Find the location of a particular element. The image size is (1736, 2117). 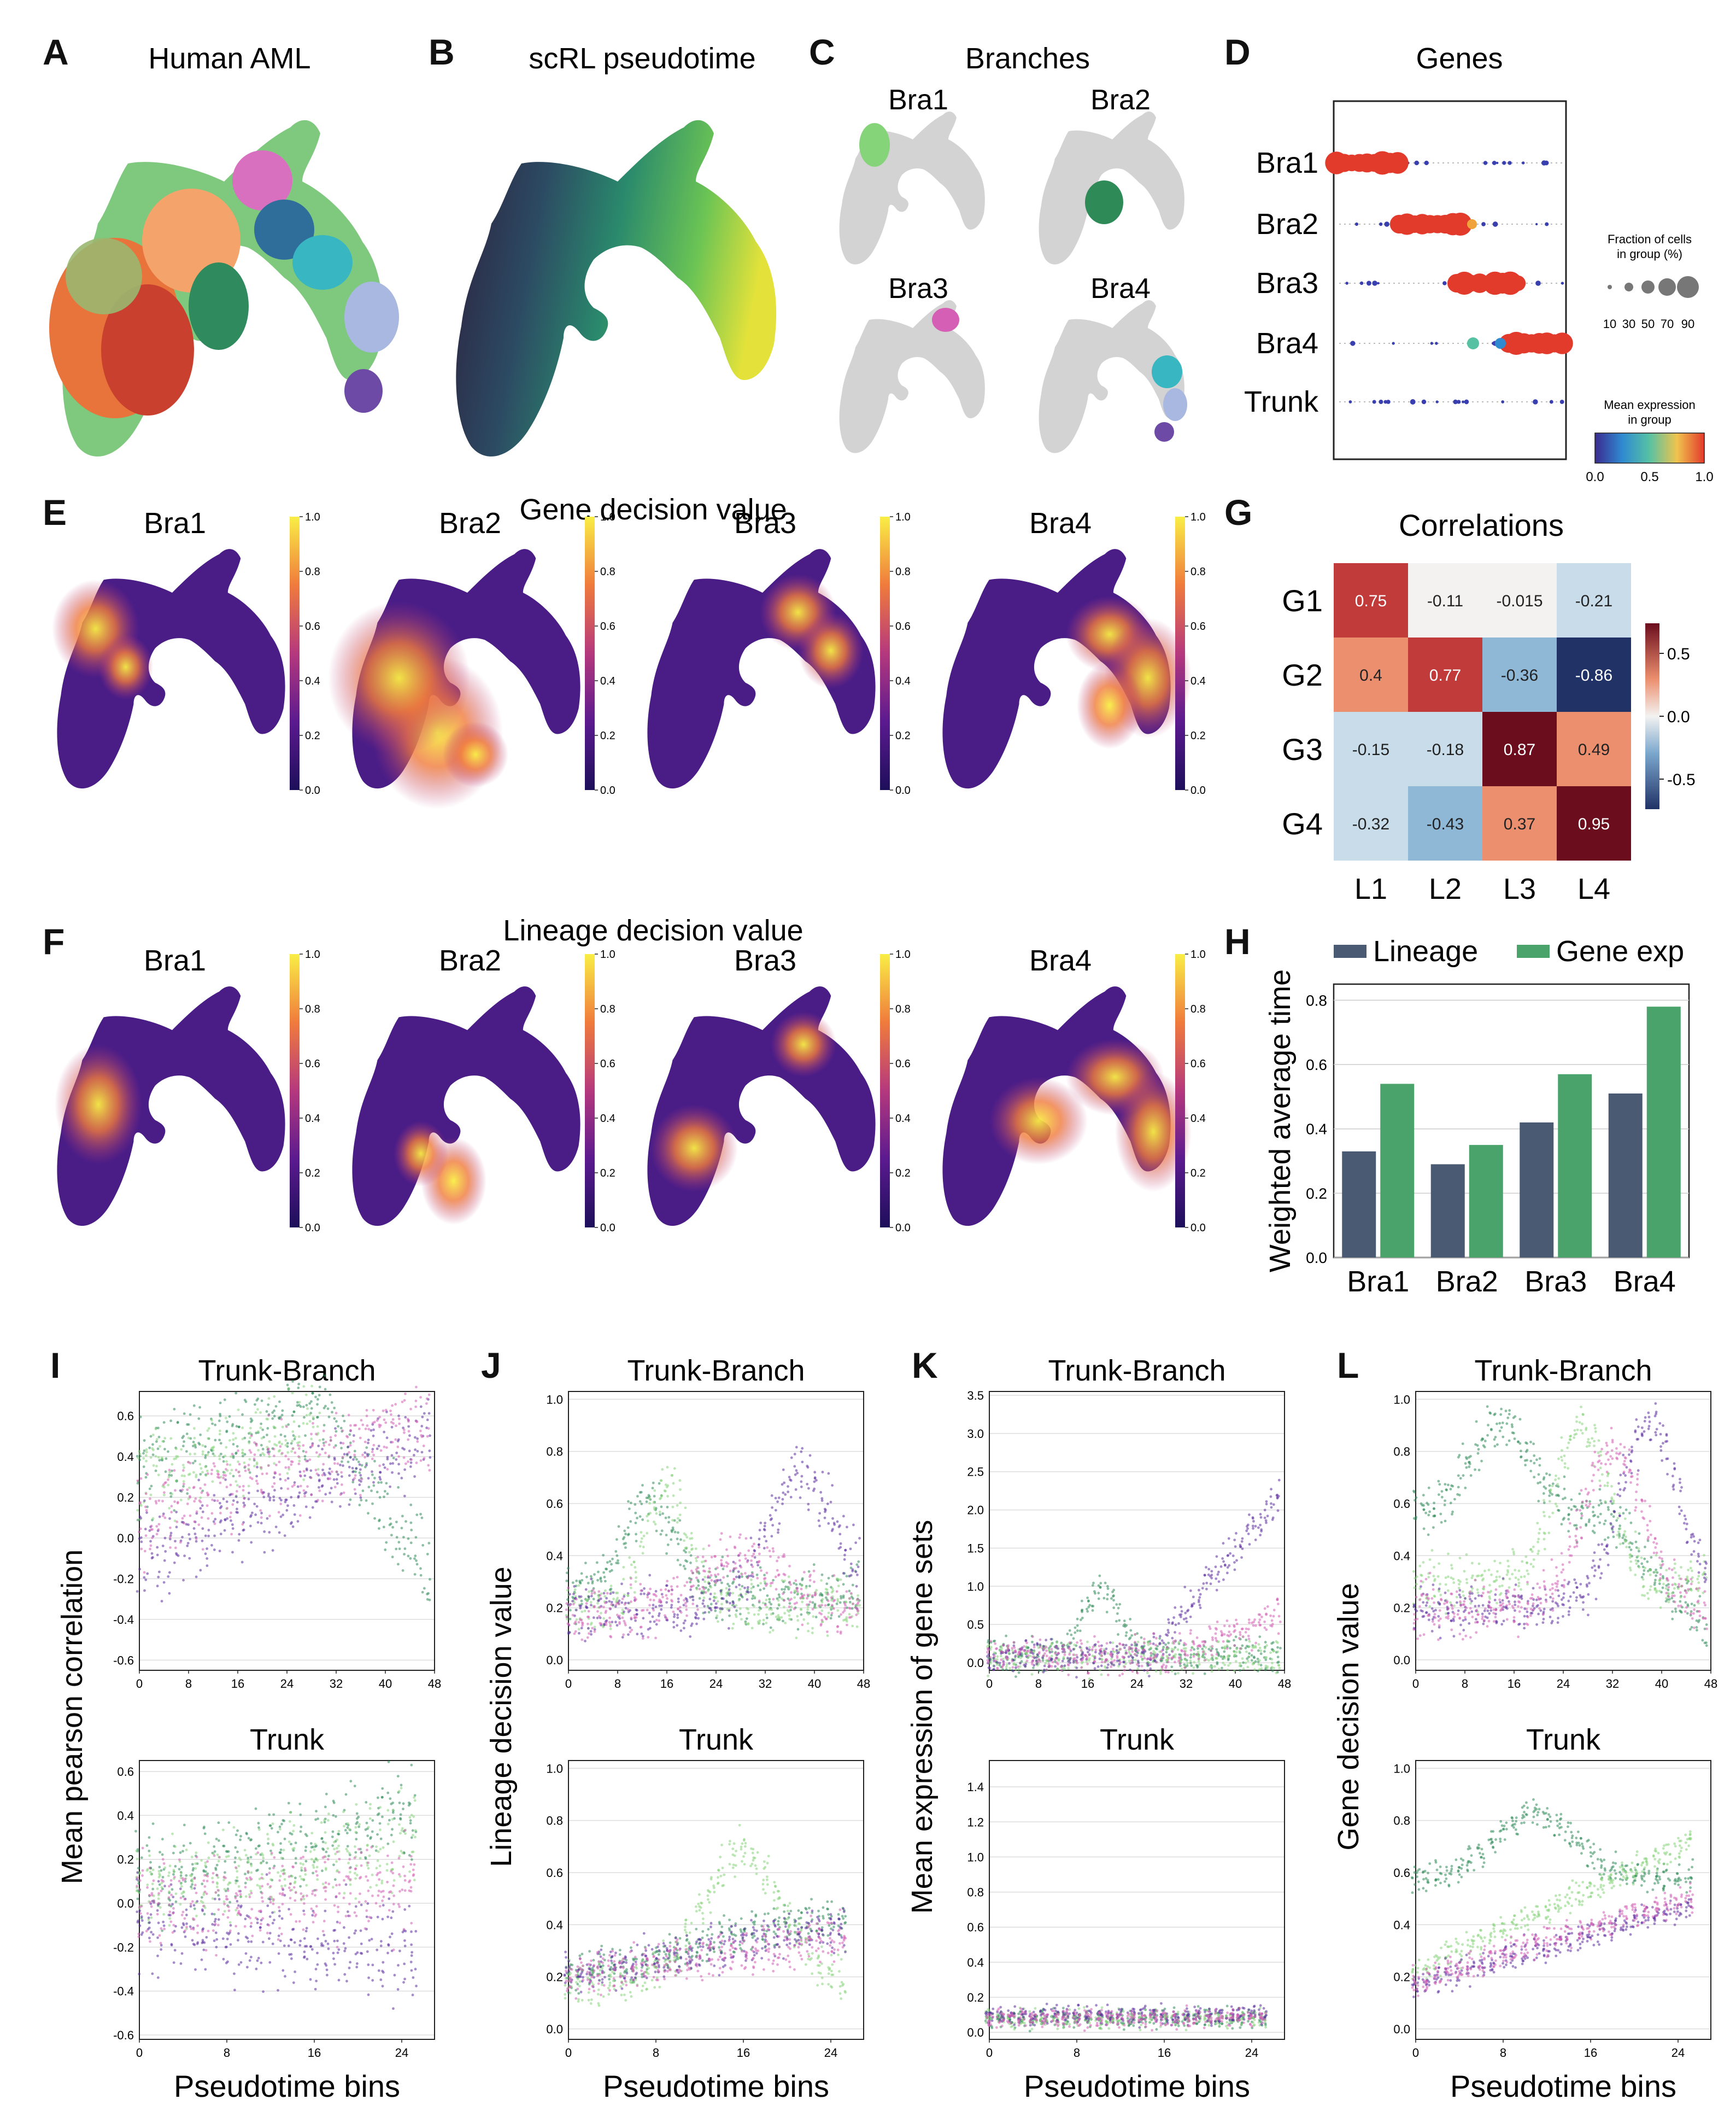

colorbar-tick-label: 0.4 is located at coordinates (607, 681).